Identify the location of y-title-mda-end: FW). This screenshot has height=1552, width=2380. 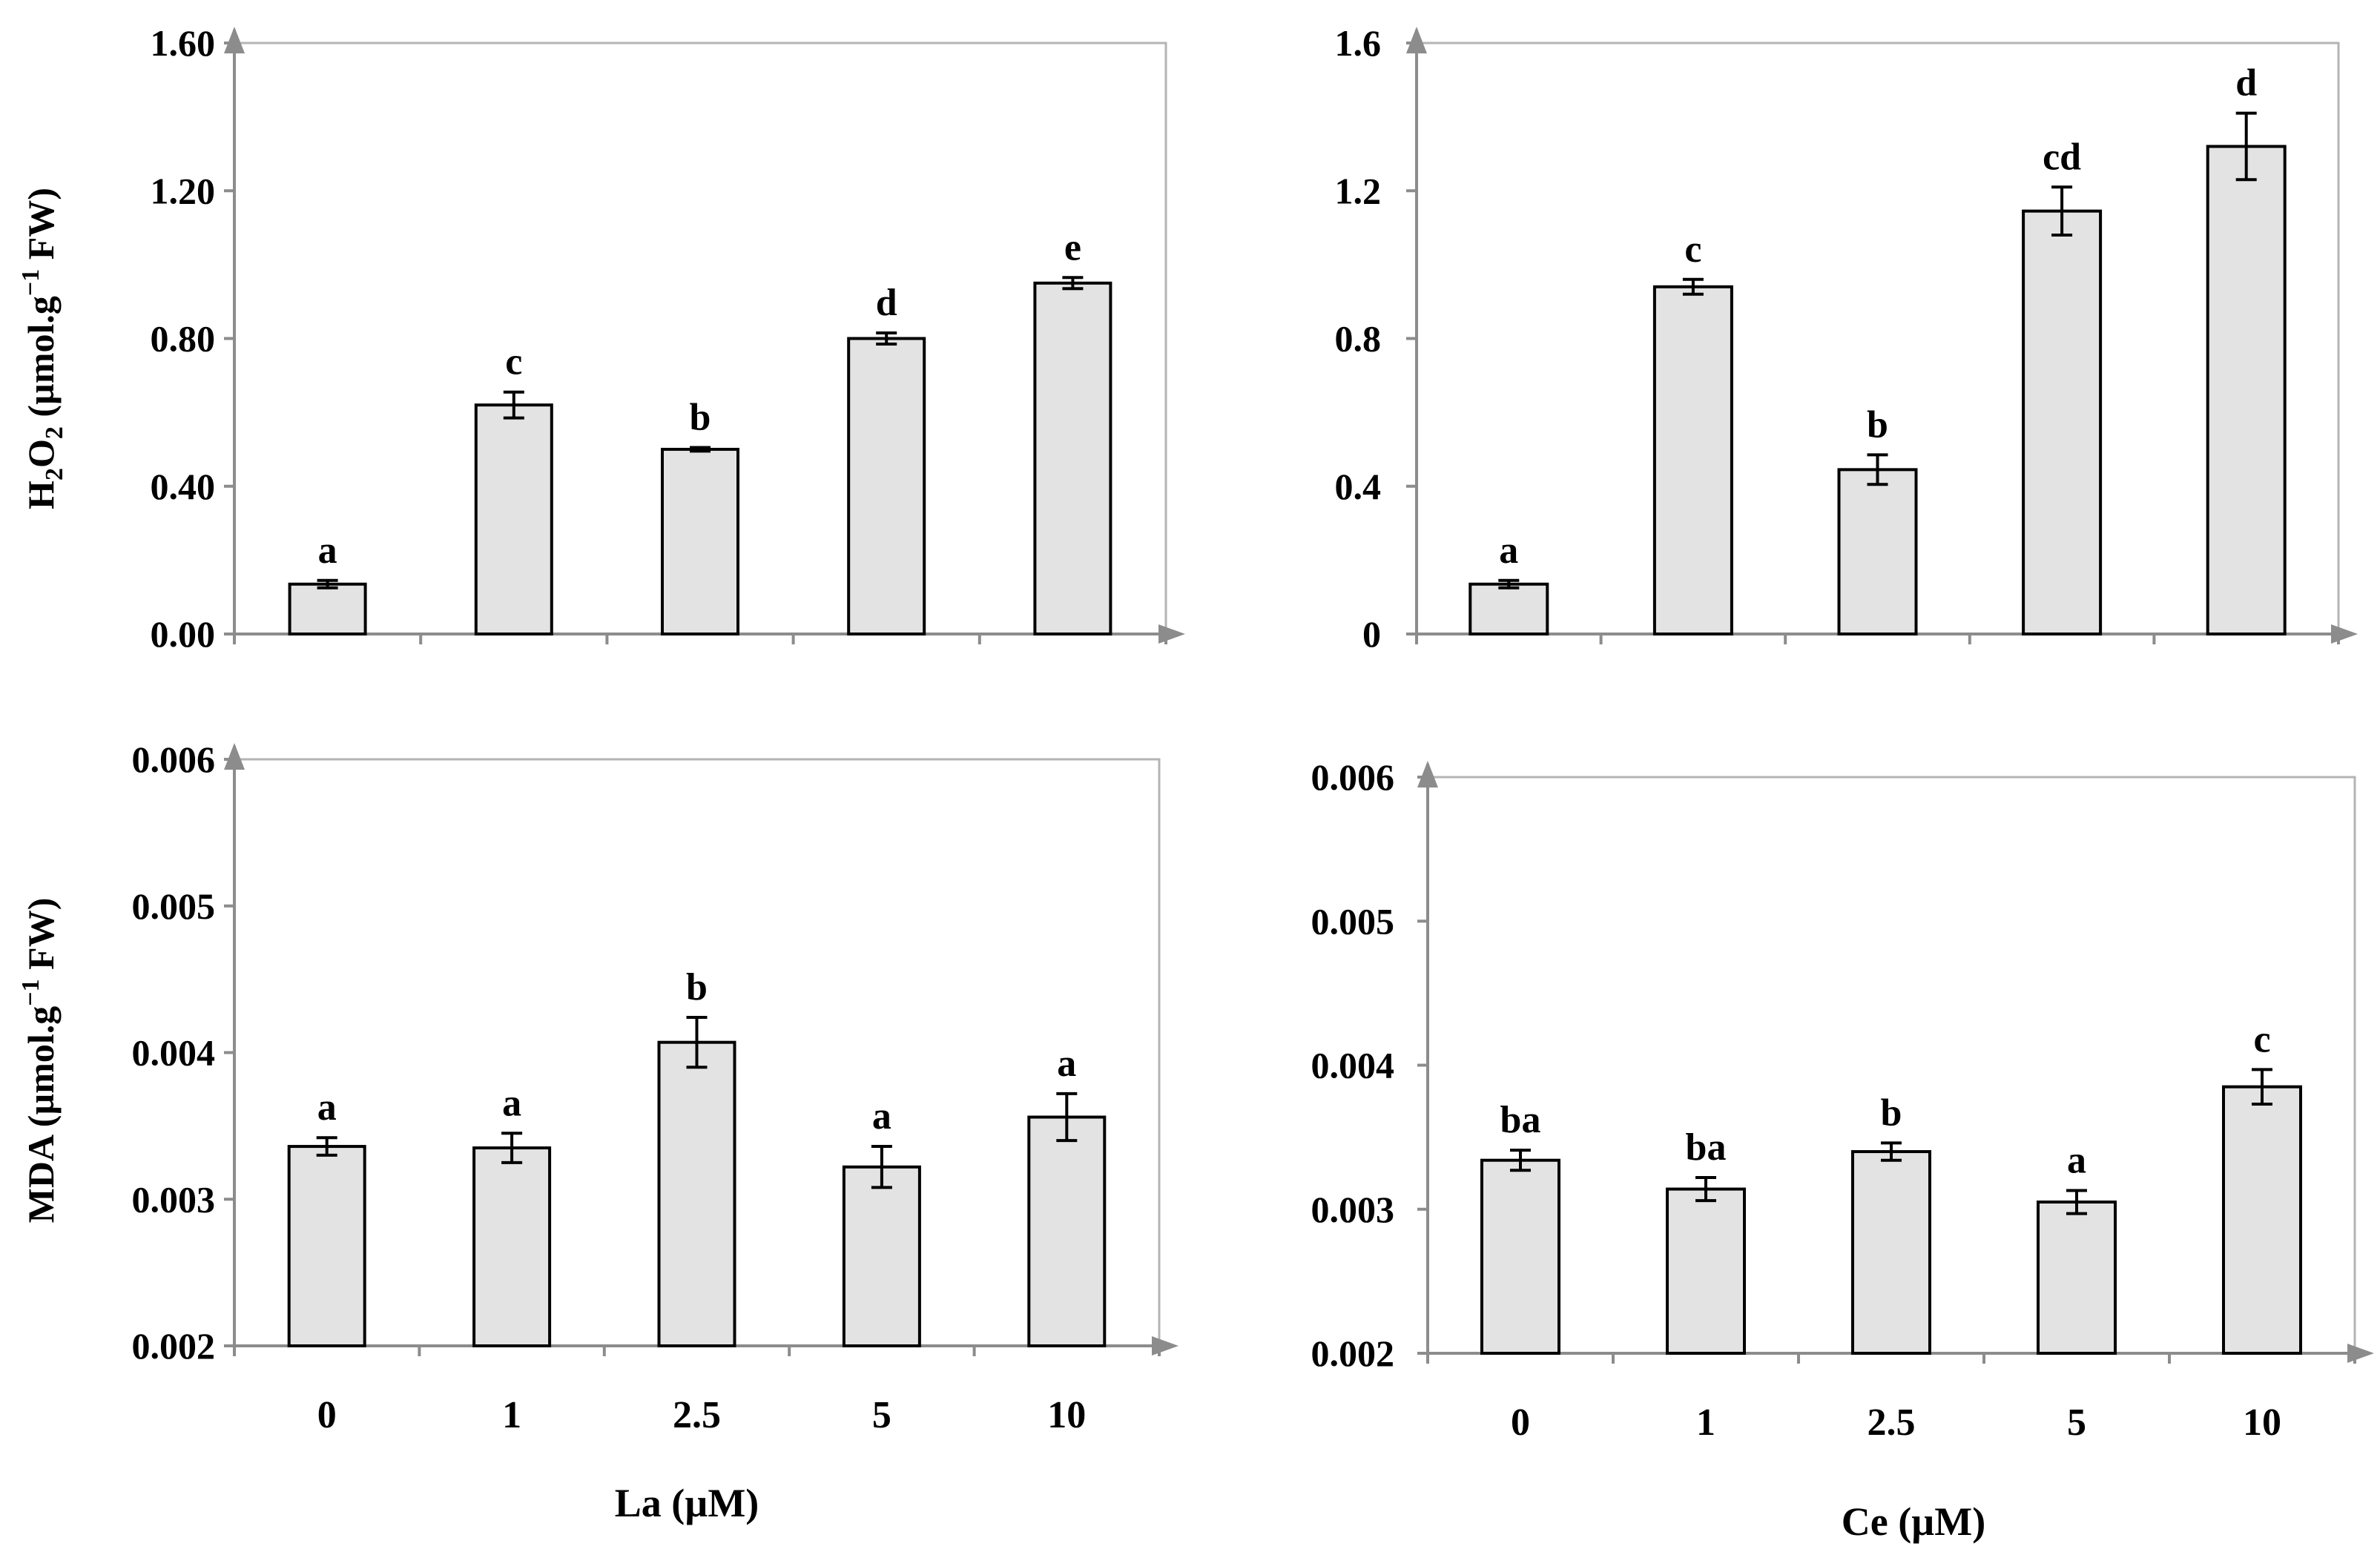
(41, 939).